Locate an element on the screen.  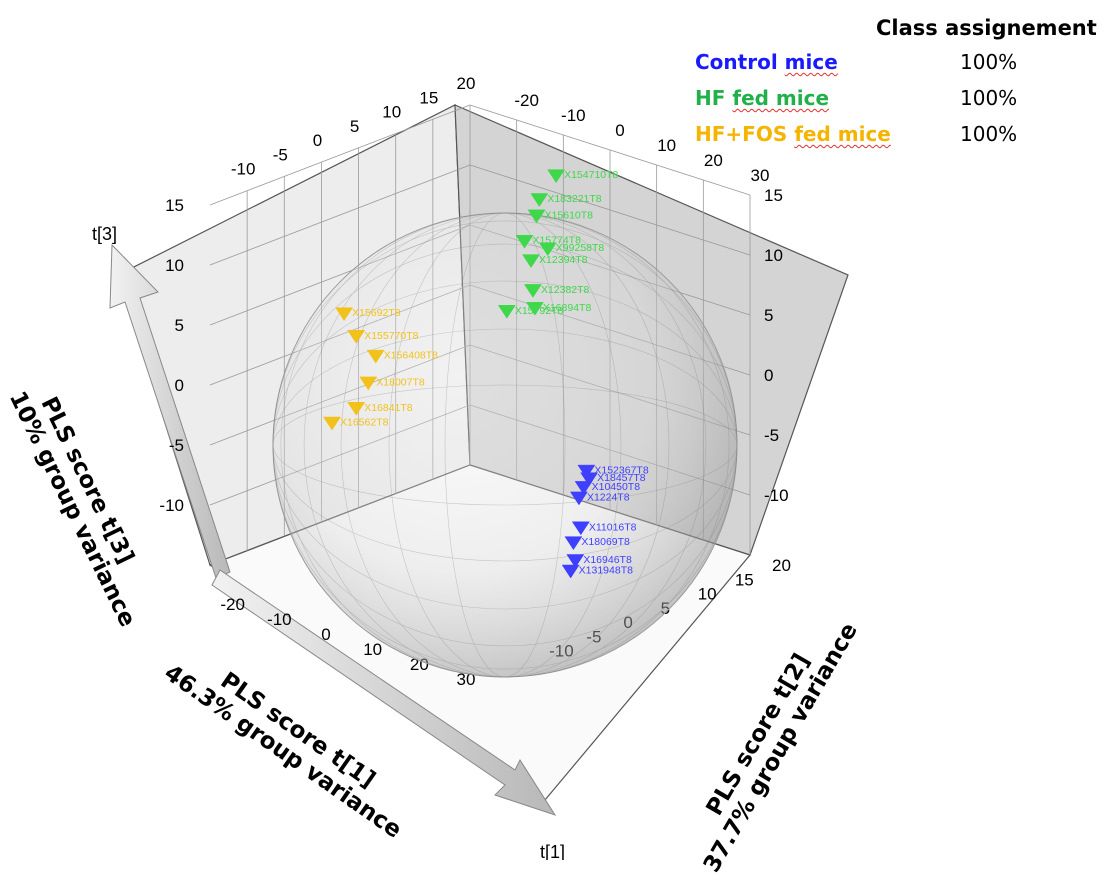
legend-label-underlined: mice is located at coordinates (811, 62).